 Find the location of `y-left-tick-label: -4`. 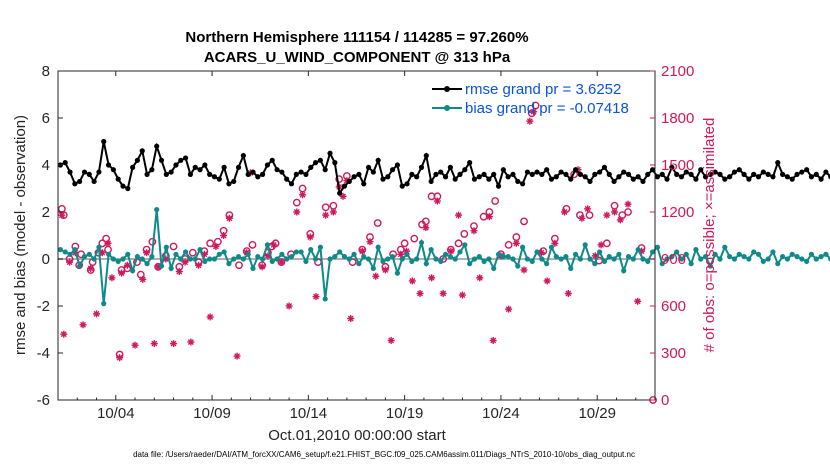

y-left-tick-label: -4 is located at coordinates (43, 353).